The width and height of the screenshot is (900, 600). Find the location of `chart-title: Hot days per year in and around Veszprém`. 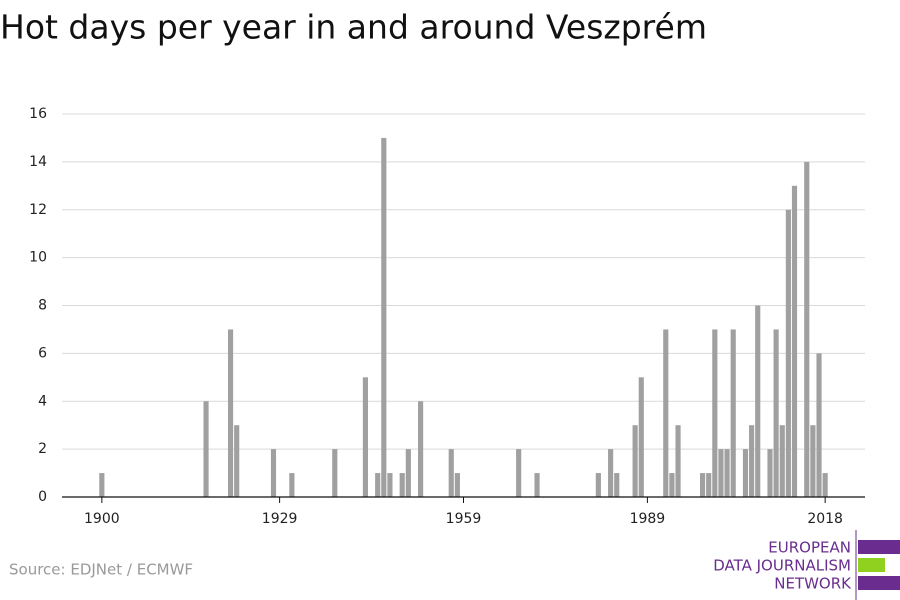

chart-title: Hot days per year in and around Veszprém is located at coordinates (353, 27).